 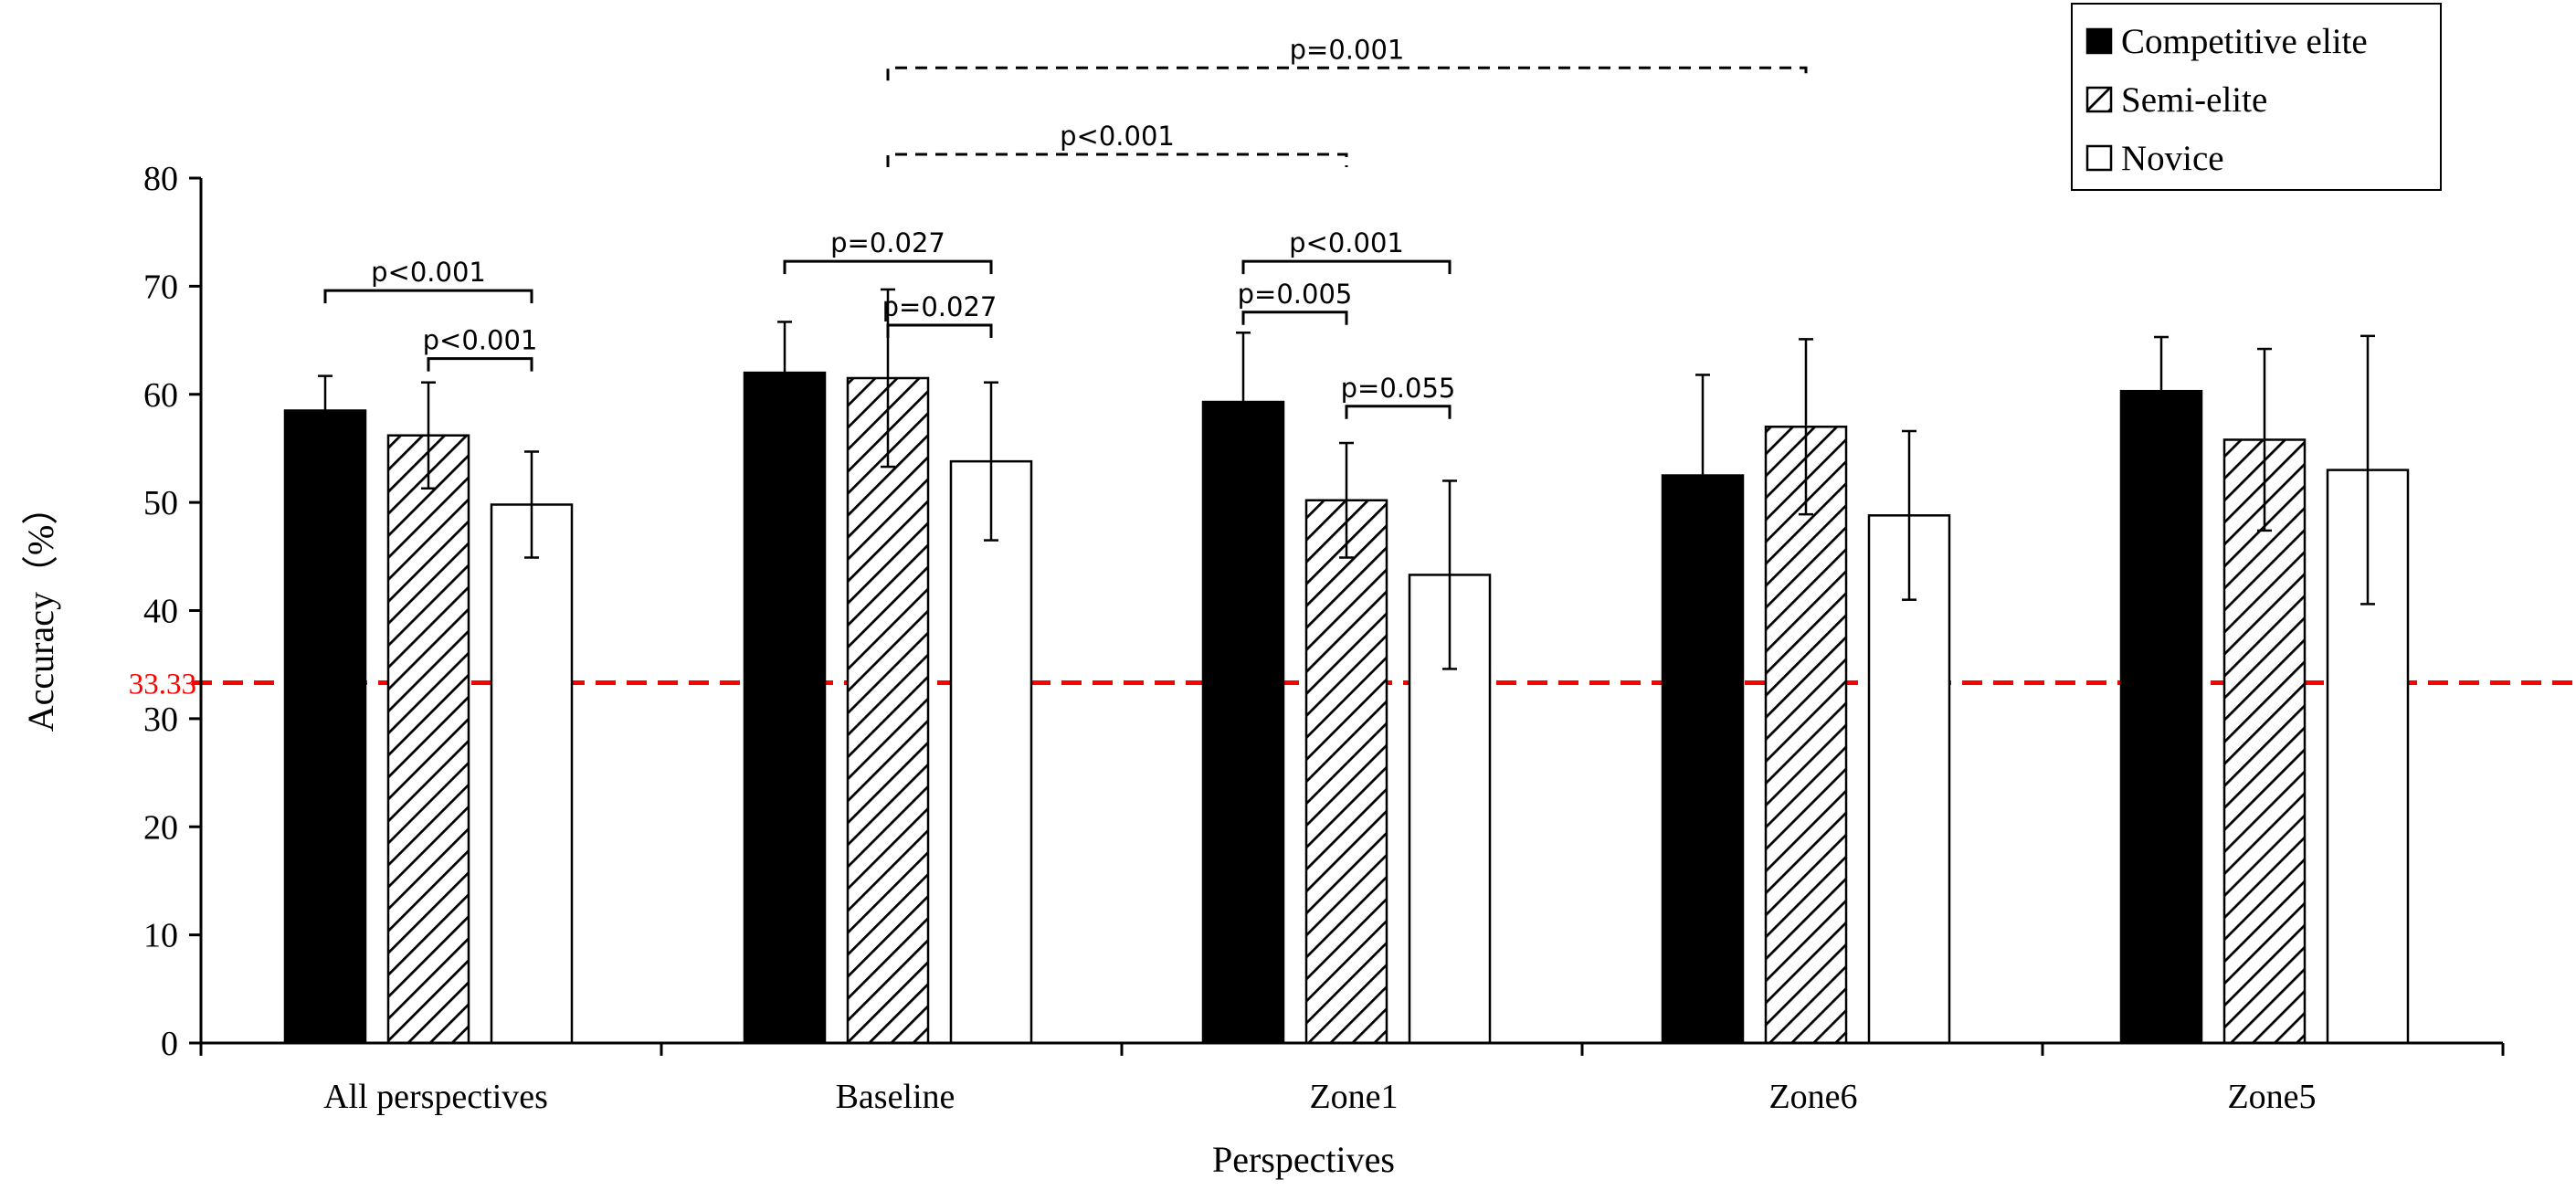 What do you see at coordinates (2172, 158) in the screenshot?
I see `legend-label: Novice` at bounding box center [2172, 158].